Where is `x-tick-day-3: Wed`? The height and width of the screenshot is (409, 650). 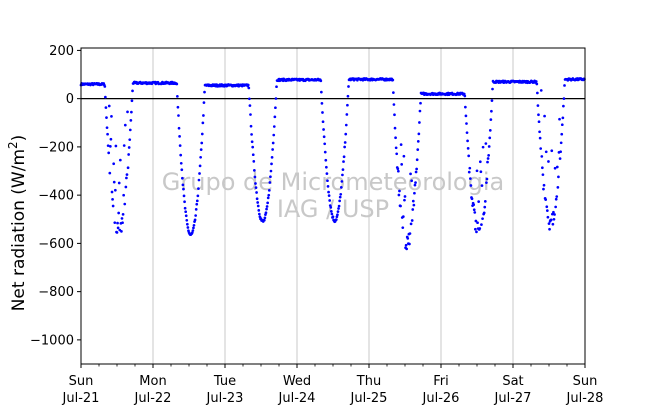
x-tick-day-3: Wed is located at coordinates (297, 381).